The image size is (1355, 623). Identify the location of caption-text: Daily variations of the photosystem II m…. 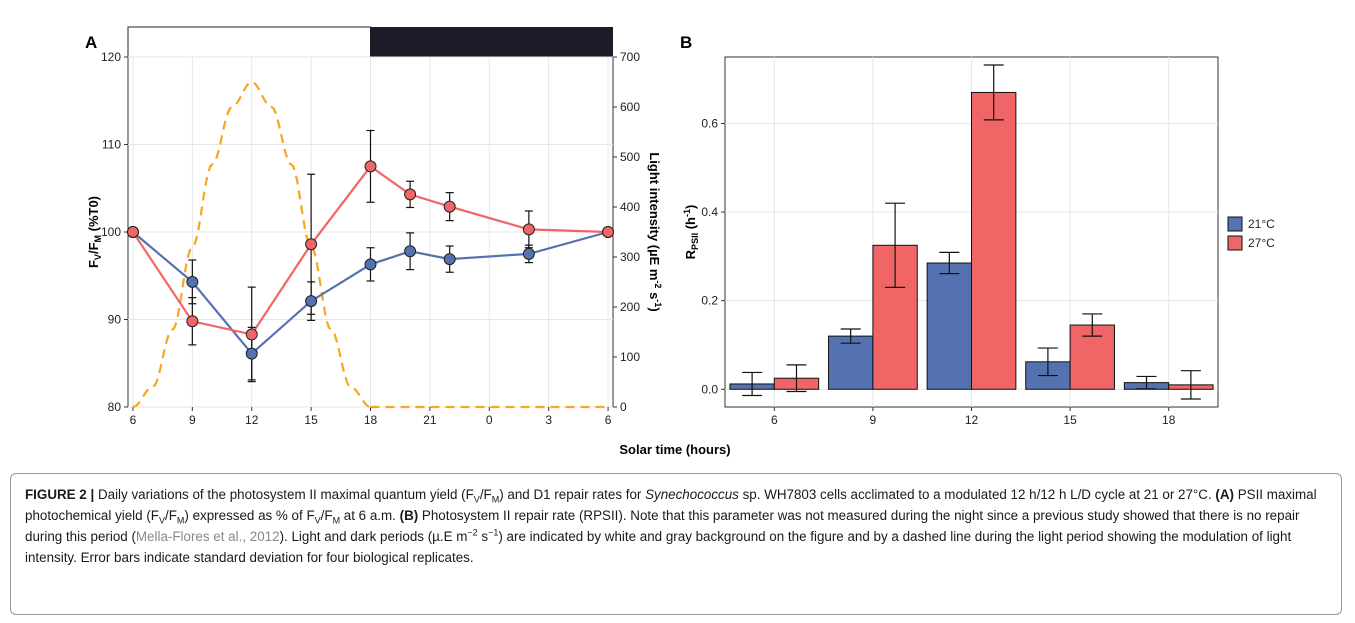
(284, 494).